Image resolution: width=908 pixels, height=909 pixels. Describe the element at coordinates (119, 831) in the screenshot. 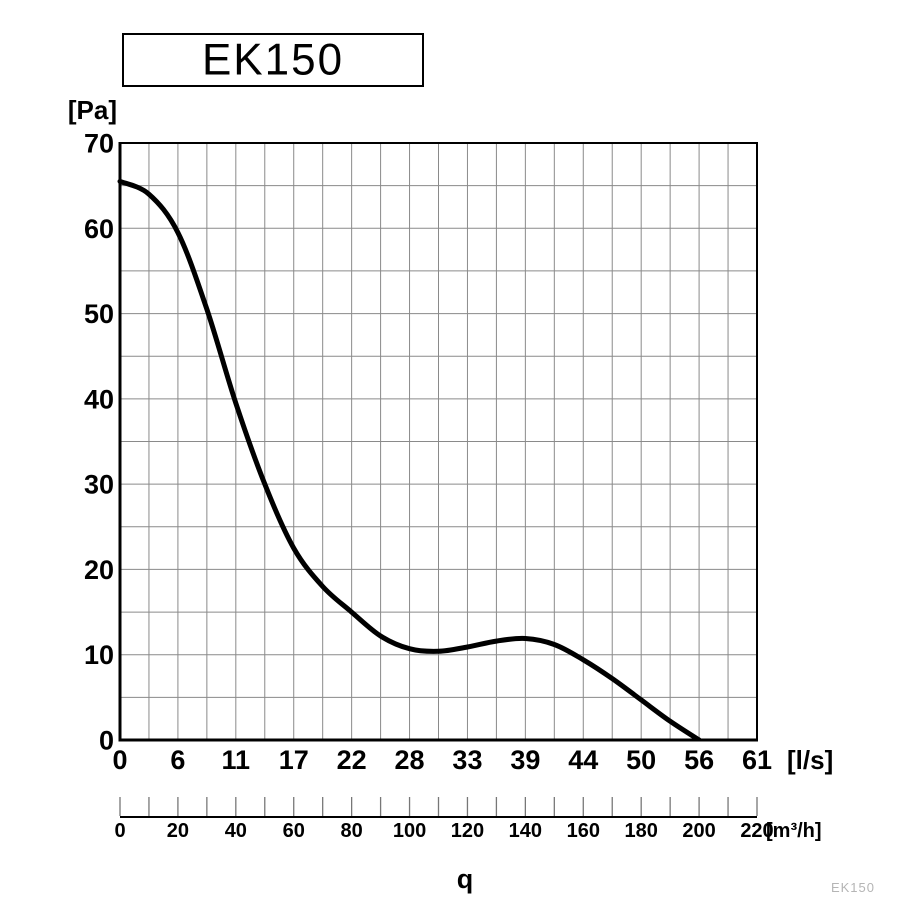

I see `x-tick-label-m3h: 0` at that location.